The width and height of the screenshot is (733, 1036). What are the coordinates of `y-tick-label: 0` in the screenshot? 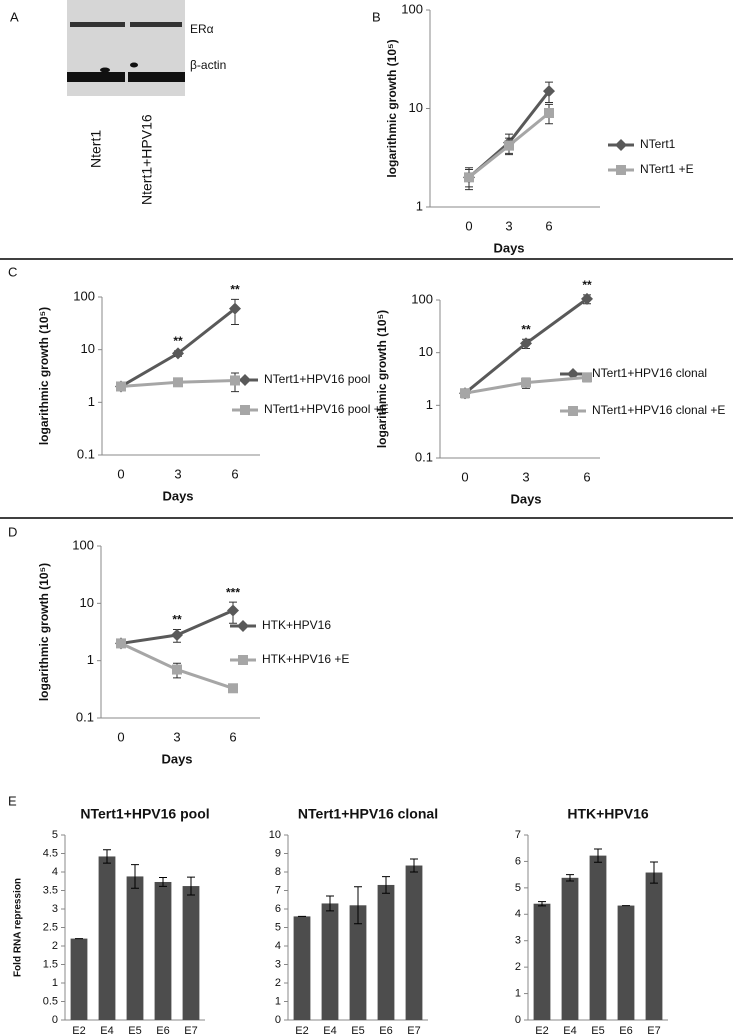 It's located at (278, 1020).